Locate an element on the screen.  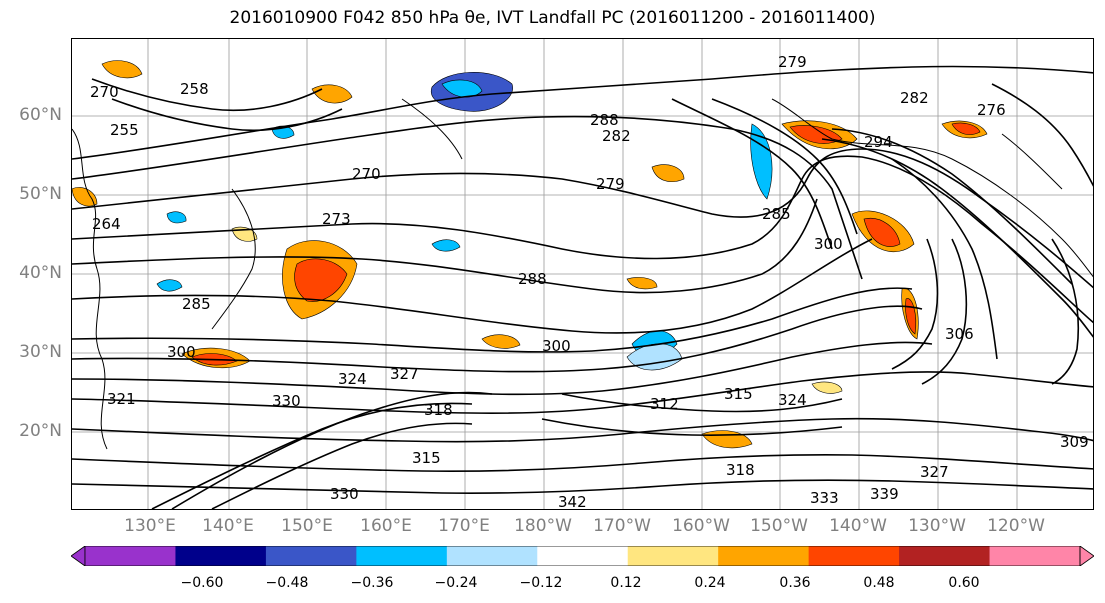
colorbar-outline is located at coordinates (582, 556).